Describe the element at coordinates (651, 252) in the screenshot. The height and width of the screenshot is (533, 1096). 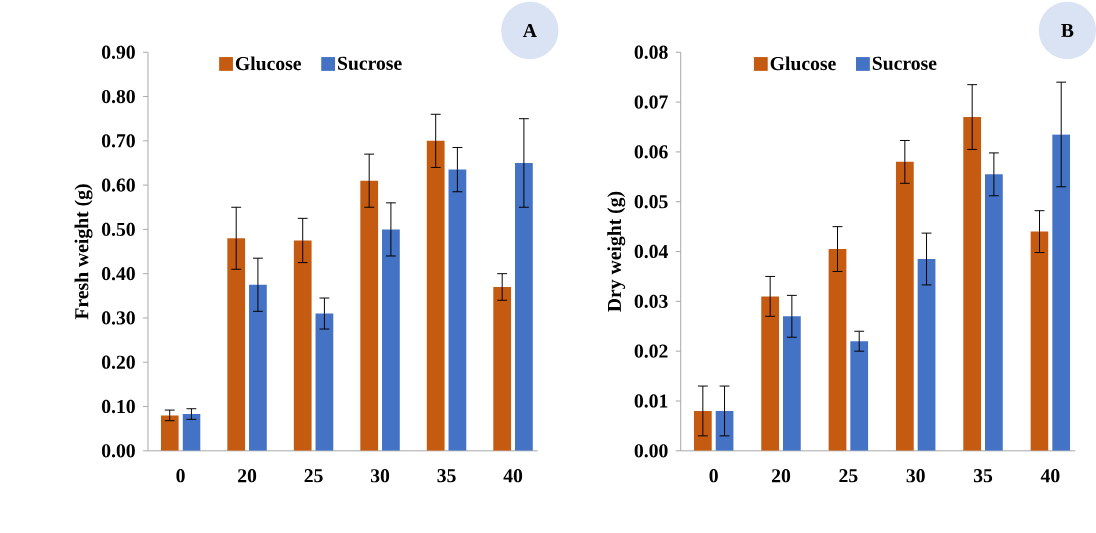
I see `y-tick-label: 0.04` at that location.